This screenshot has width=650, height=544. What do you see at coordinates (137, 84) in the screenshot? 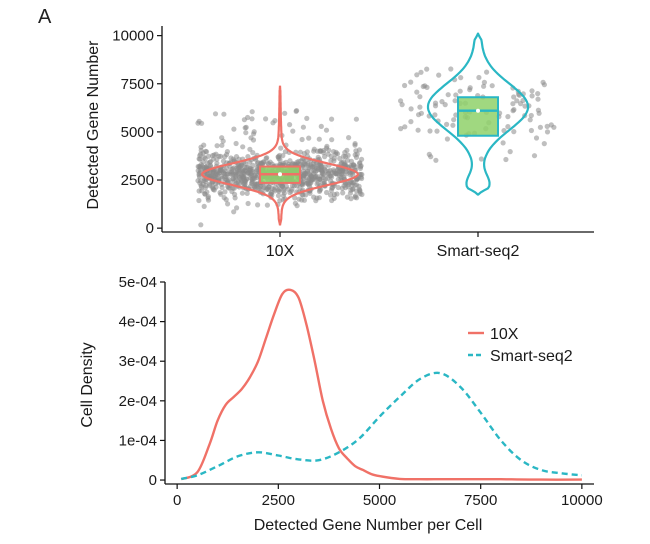
I see `y-tick-label: 7500` at bounding box center [137, 84].